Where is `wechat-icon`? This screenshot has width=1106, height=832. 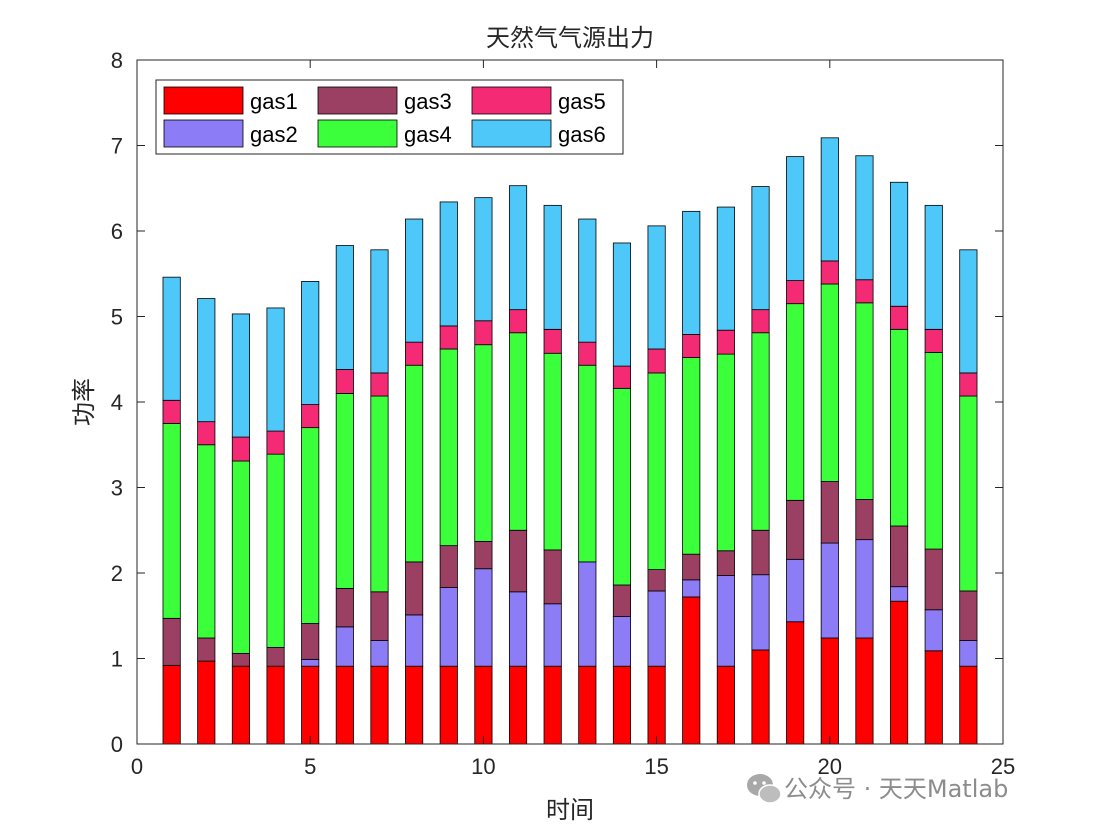 wechat-icon is located at coordinates (764, 789).